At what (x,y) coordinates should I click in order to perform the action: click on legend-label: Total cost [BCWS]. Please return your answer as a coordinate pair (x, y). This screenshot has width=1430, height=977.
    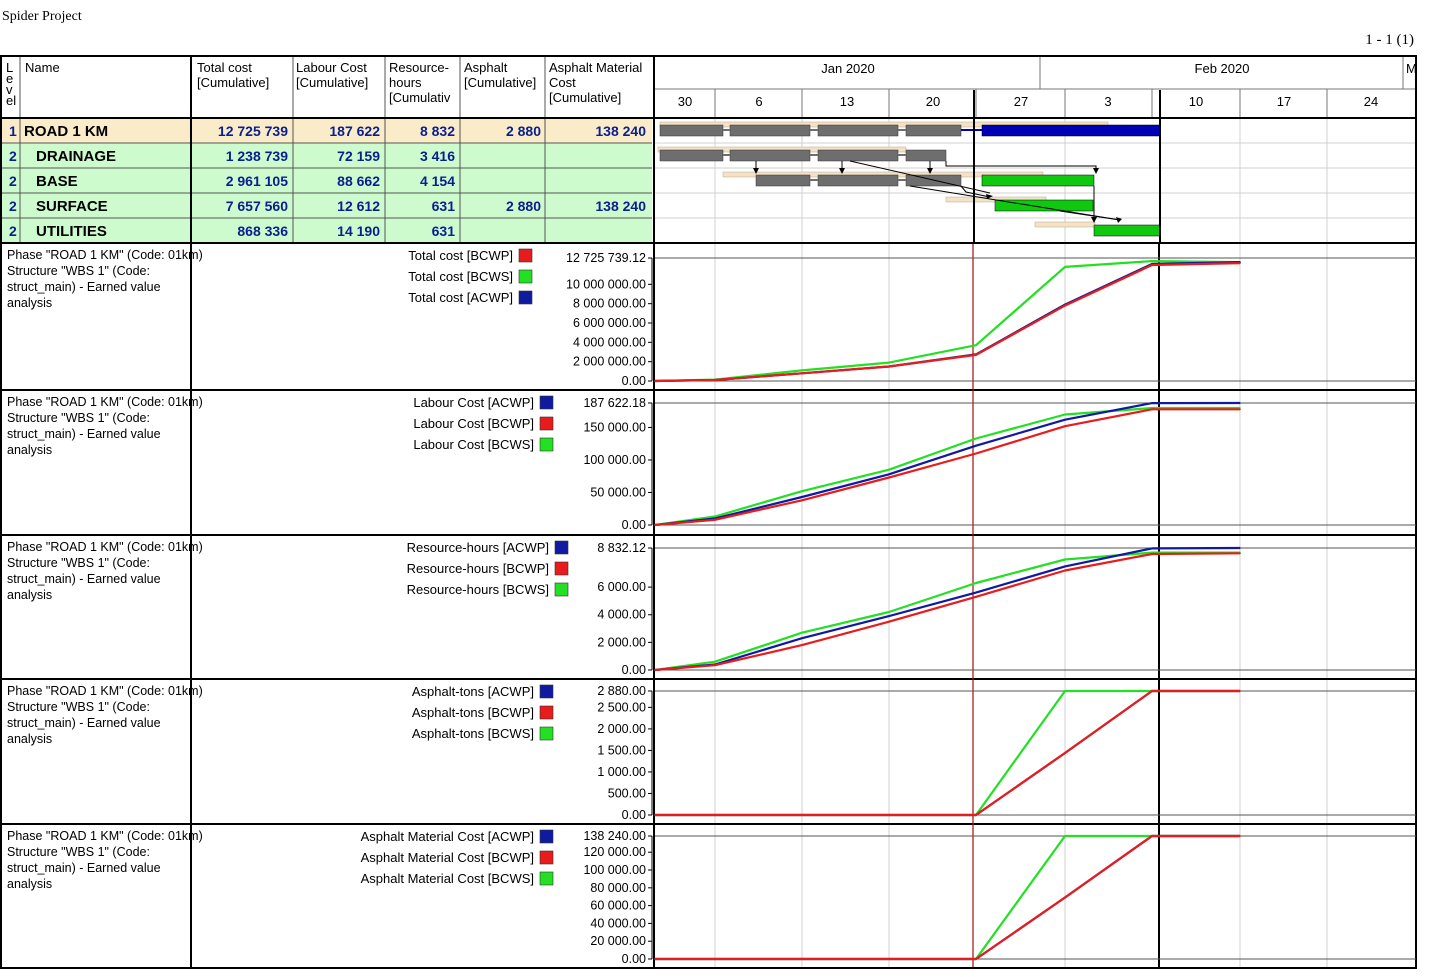
    Looking at the image, I should click on (460, 276).